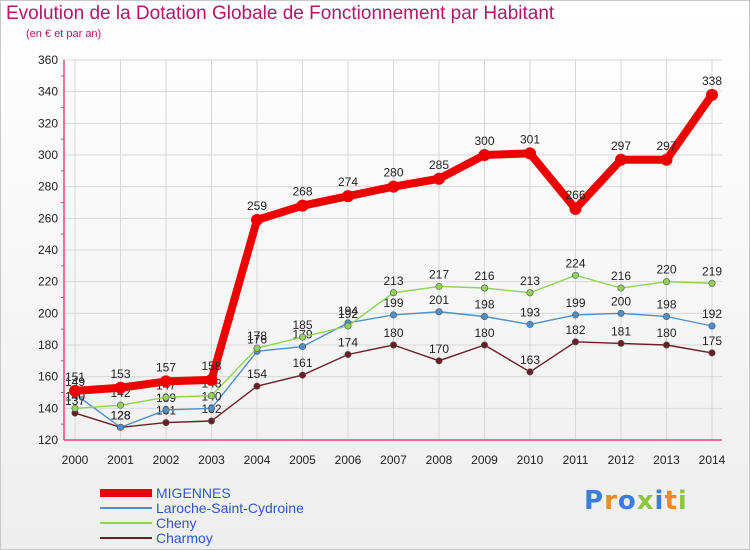  Describe the element at coordinates (211, 460) in the screenshot. I see `x-tick-label: 2003` at that location.